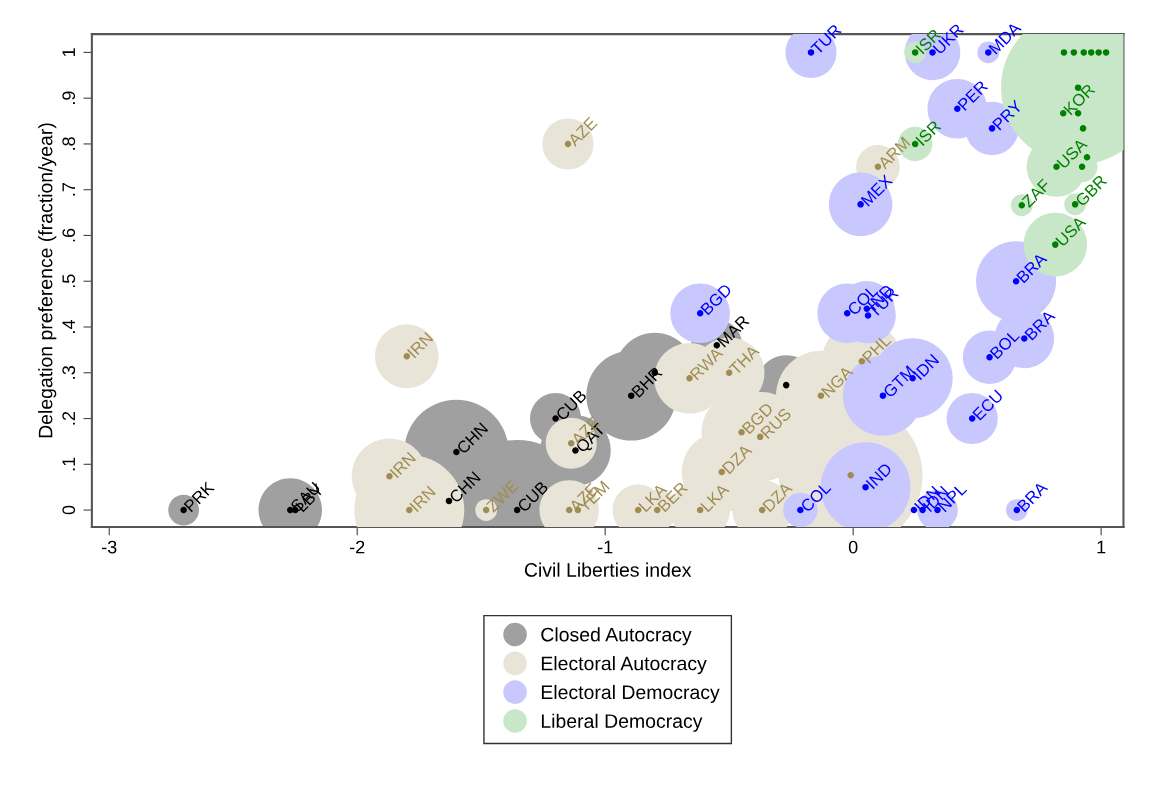 This screenshot has width=1163, height=812. What do you see at coordinates (608, 569) in the screenshot?
I see `x-axis-title: Civil Liberties index` at bounding box center [608, 569].